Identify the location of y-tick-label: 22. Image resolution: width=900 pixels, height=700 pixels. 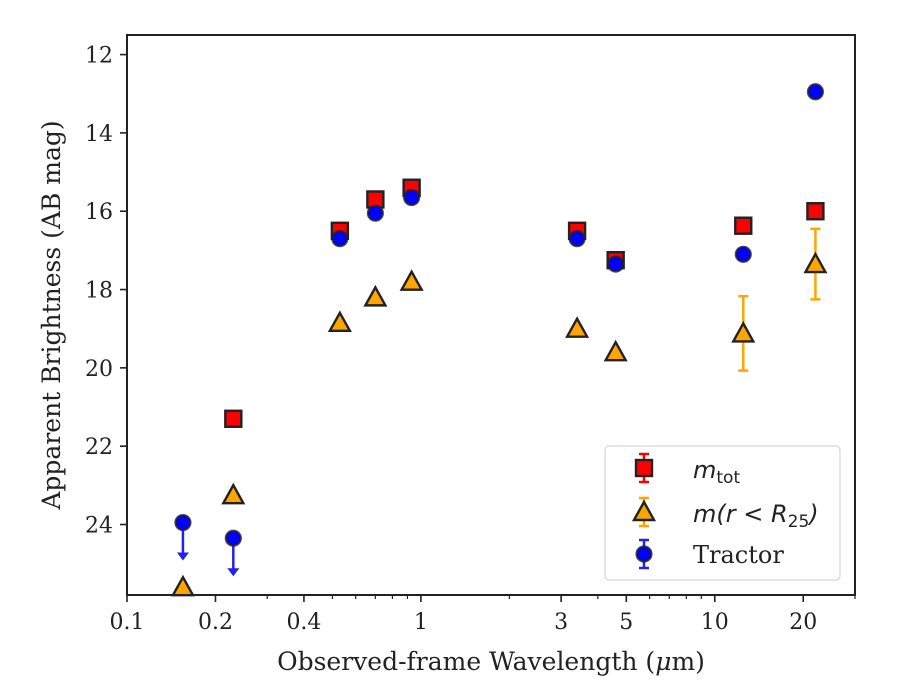
(99, 447).